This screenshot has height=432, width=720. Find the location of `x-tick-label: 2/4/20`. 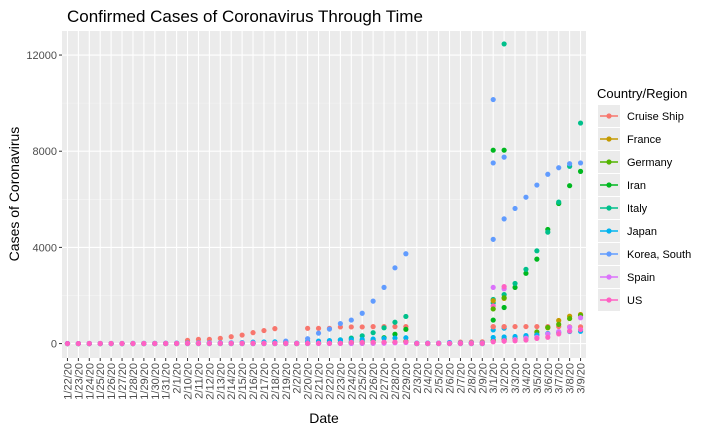

x-tick-label: 2/4/20 is located at coordinates (429, 378).